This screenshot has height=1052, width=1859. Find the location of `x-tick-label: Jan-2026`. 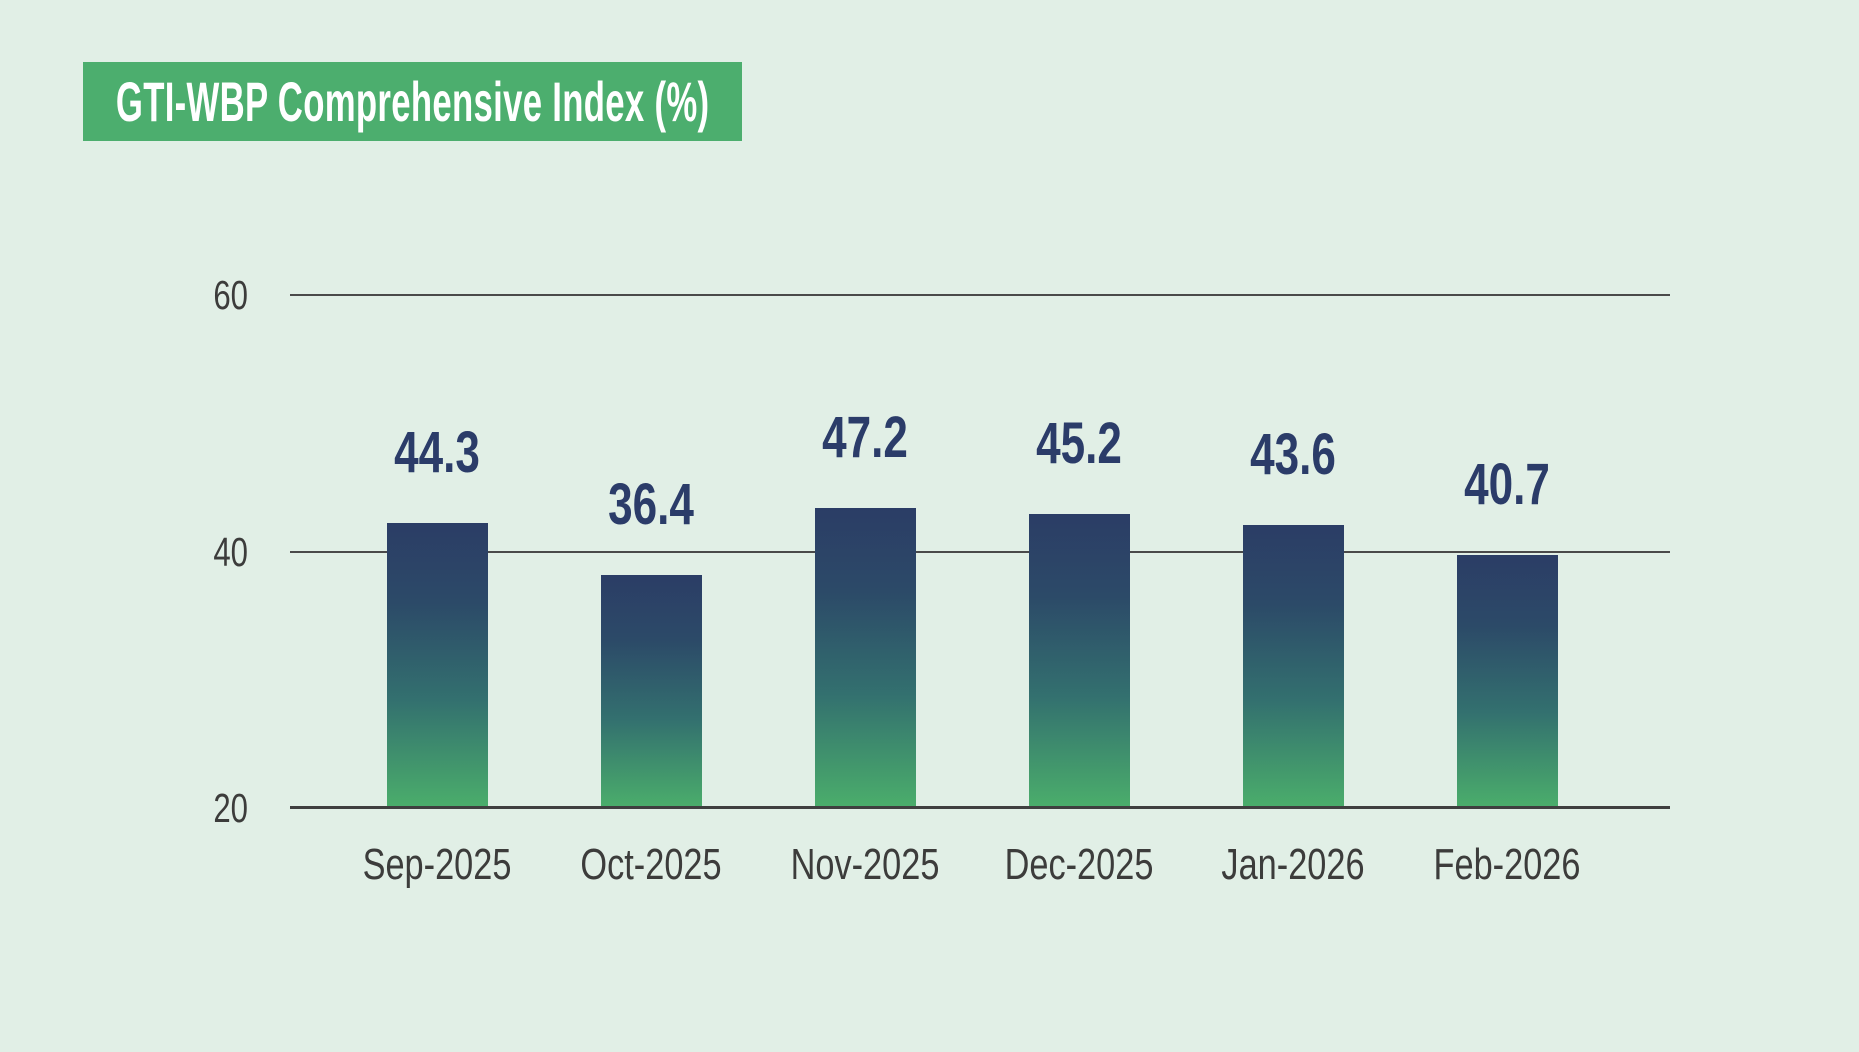

x-tick-label: Jan-2026 is located at coordinates (1293, 864).